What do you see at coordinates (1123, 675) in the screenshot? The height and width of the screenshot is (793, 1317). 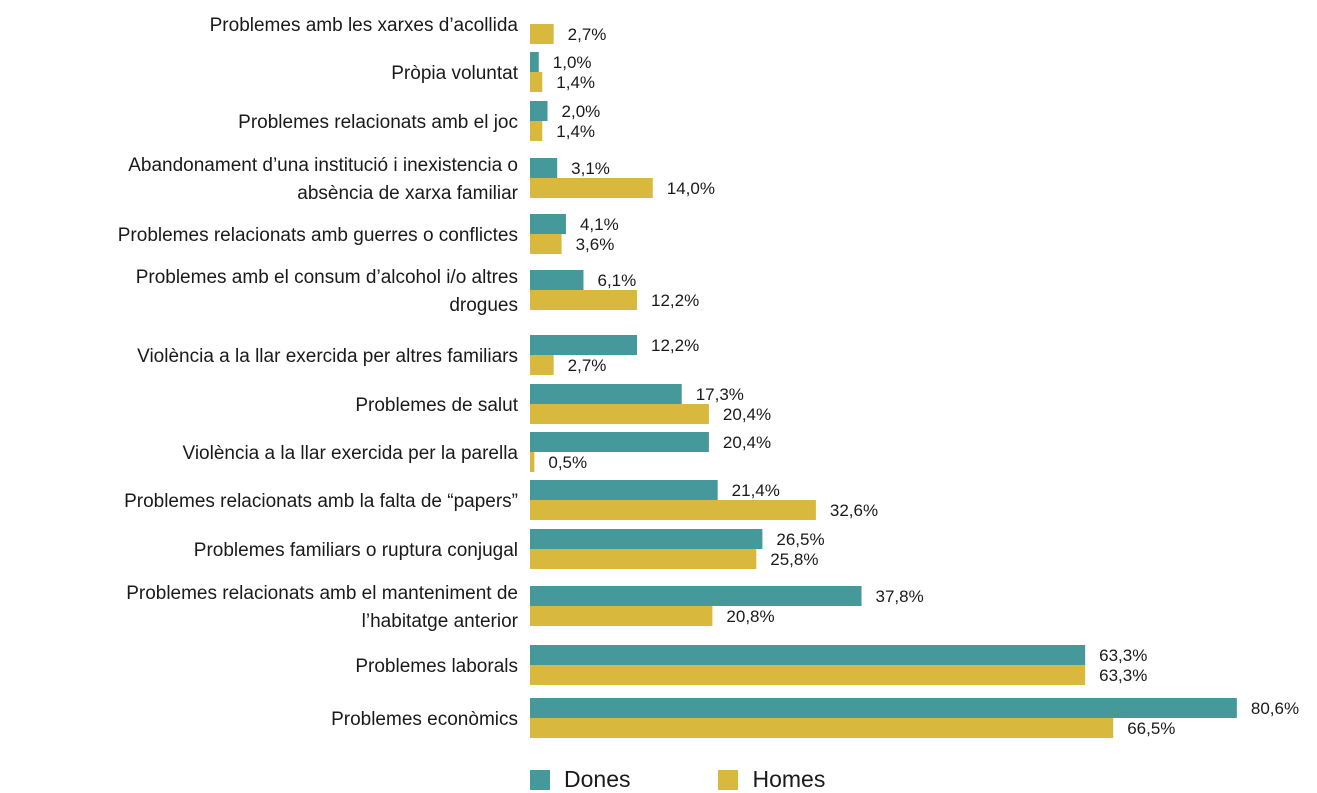 I see `data-label-homes: 63,3%` at bounding box center [1123, 675].